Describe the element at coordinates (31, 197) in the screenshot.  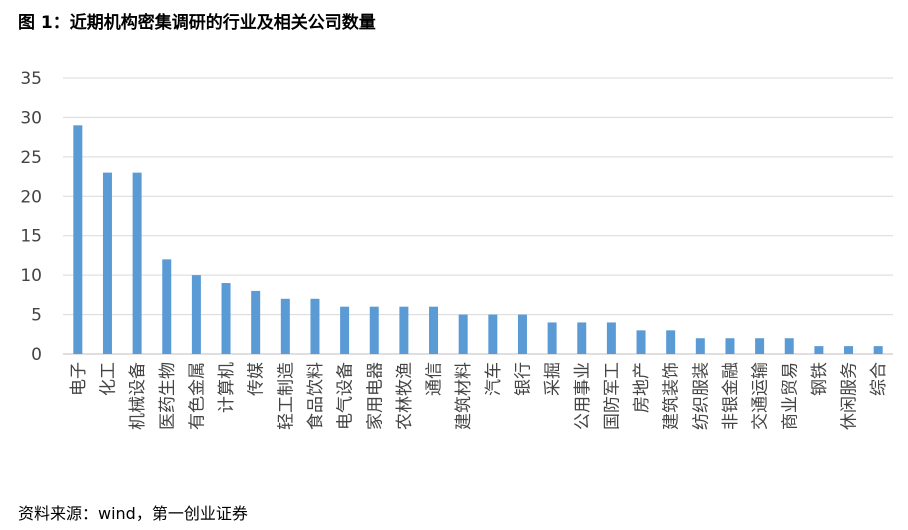
I see `y-tick-label: 20` at that location.